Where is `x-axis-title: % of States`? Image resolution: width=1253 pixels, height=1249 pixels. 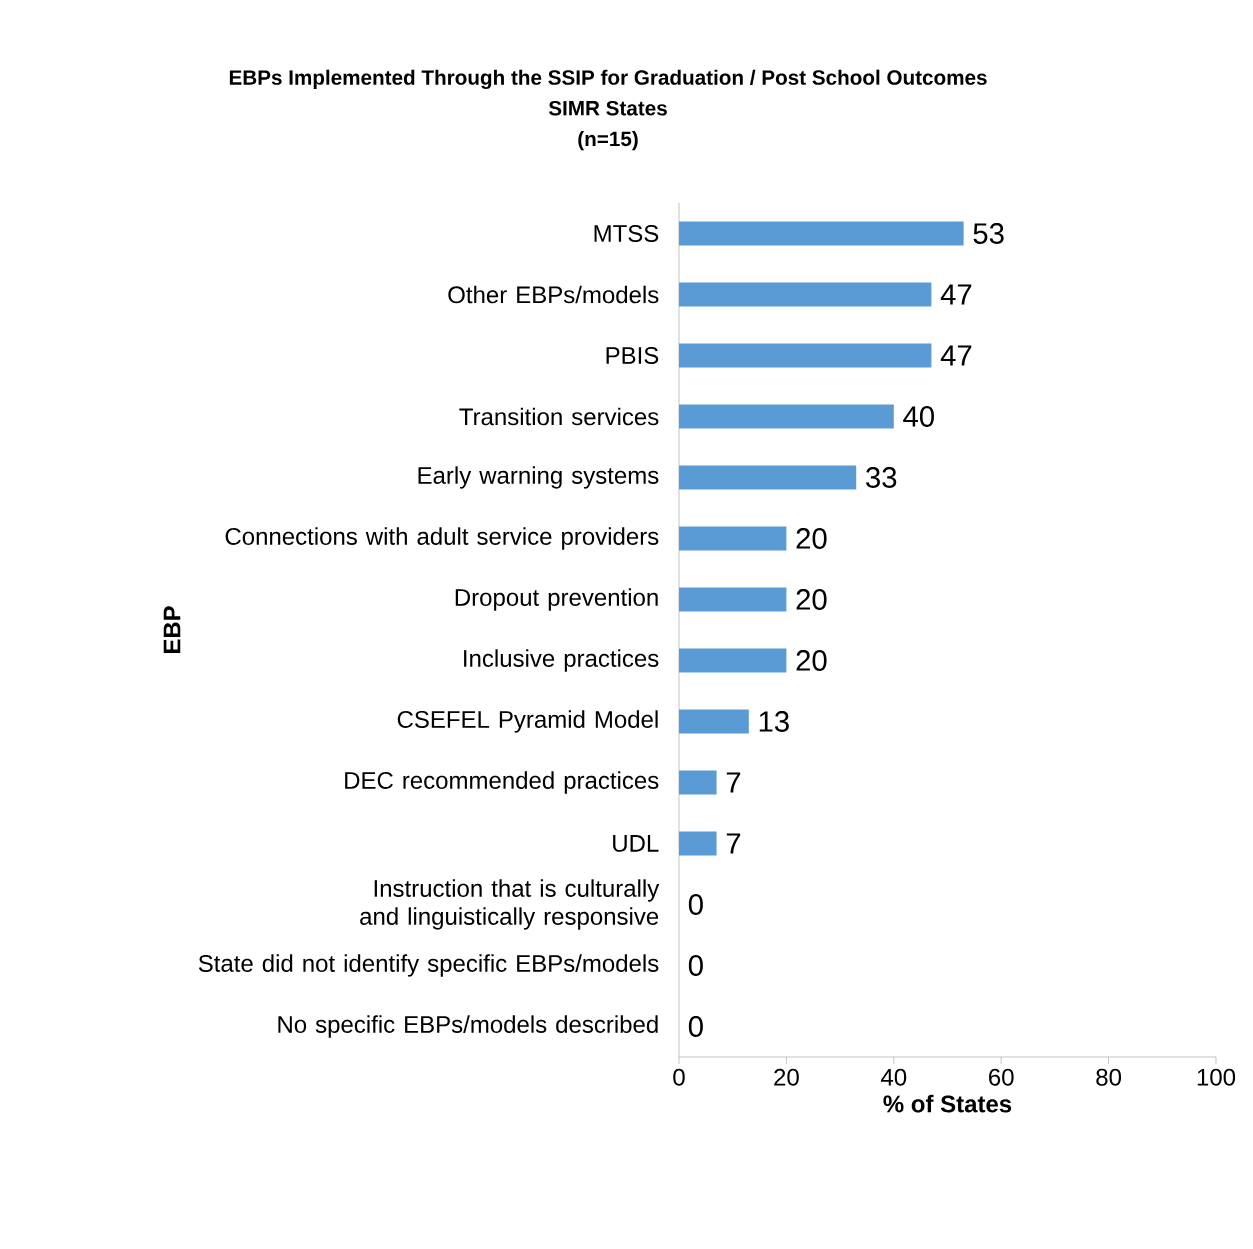
x-axis-title: % of States is located at coordinates (947, 1103).